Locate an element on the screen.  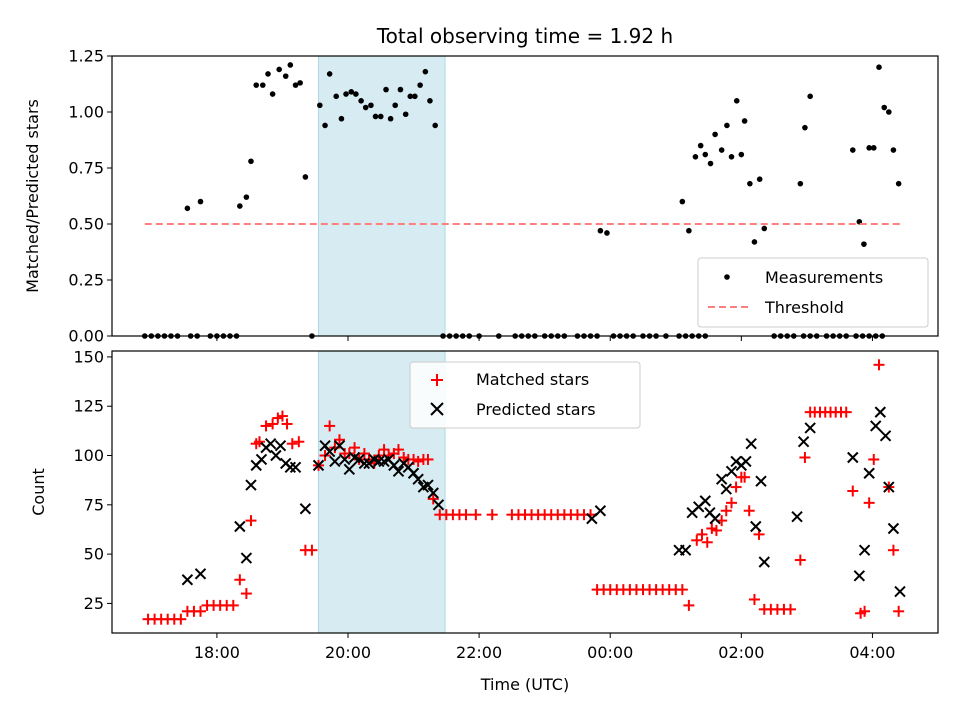
top-y-tick-label: 0.50 is located at coordinates (86, 224).